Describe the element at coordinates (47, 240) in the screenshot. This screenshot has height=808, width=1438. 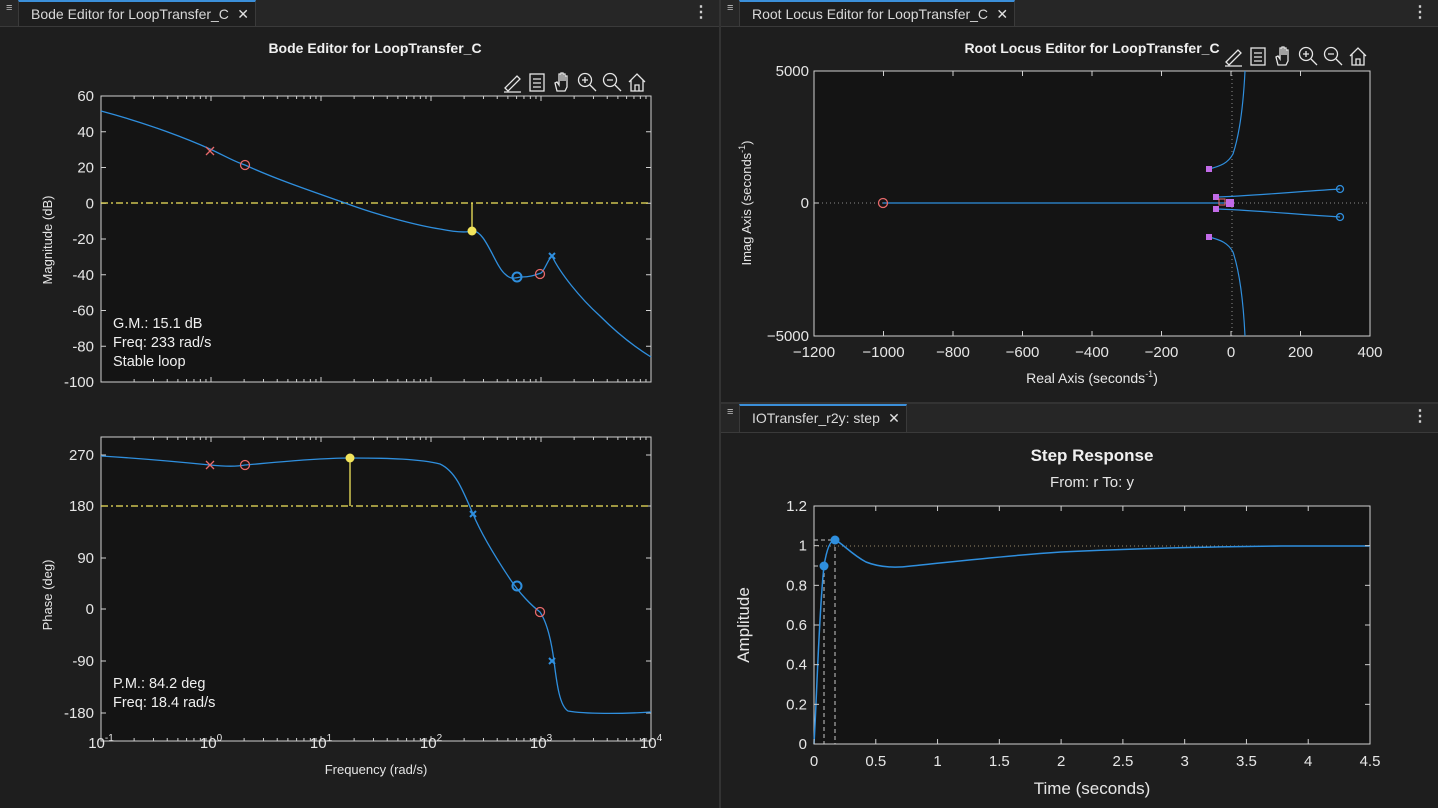
I see `magnitude-ylabel: Magnitude (dB)` at that location.